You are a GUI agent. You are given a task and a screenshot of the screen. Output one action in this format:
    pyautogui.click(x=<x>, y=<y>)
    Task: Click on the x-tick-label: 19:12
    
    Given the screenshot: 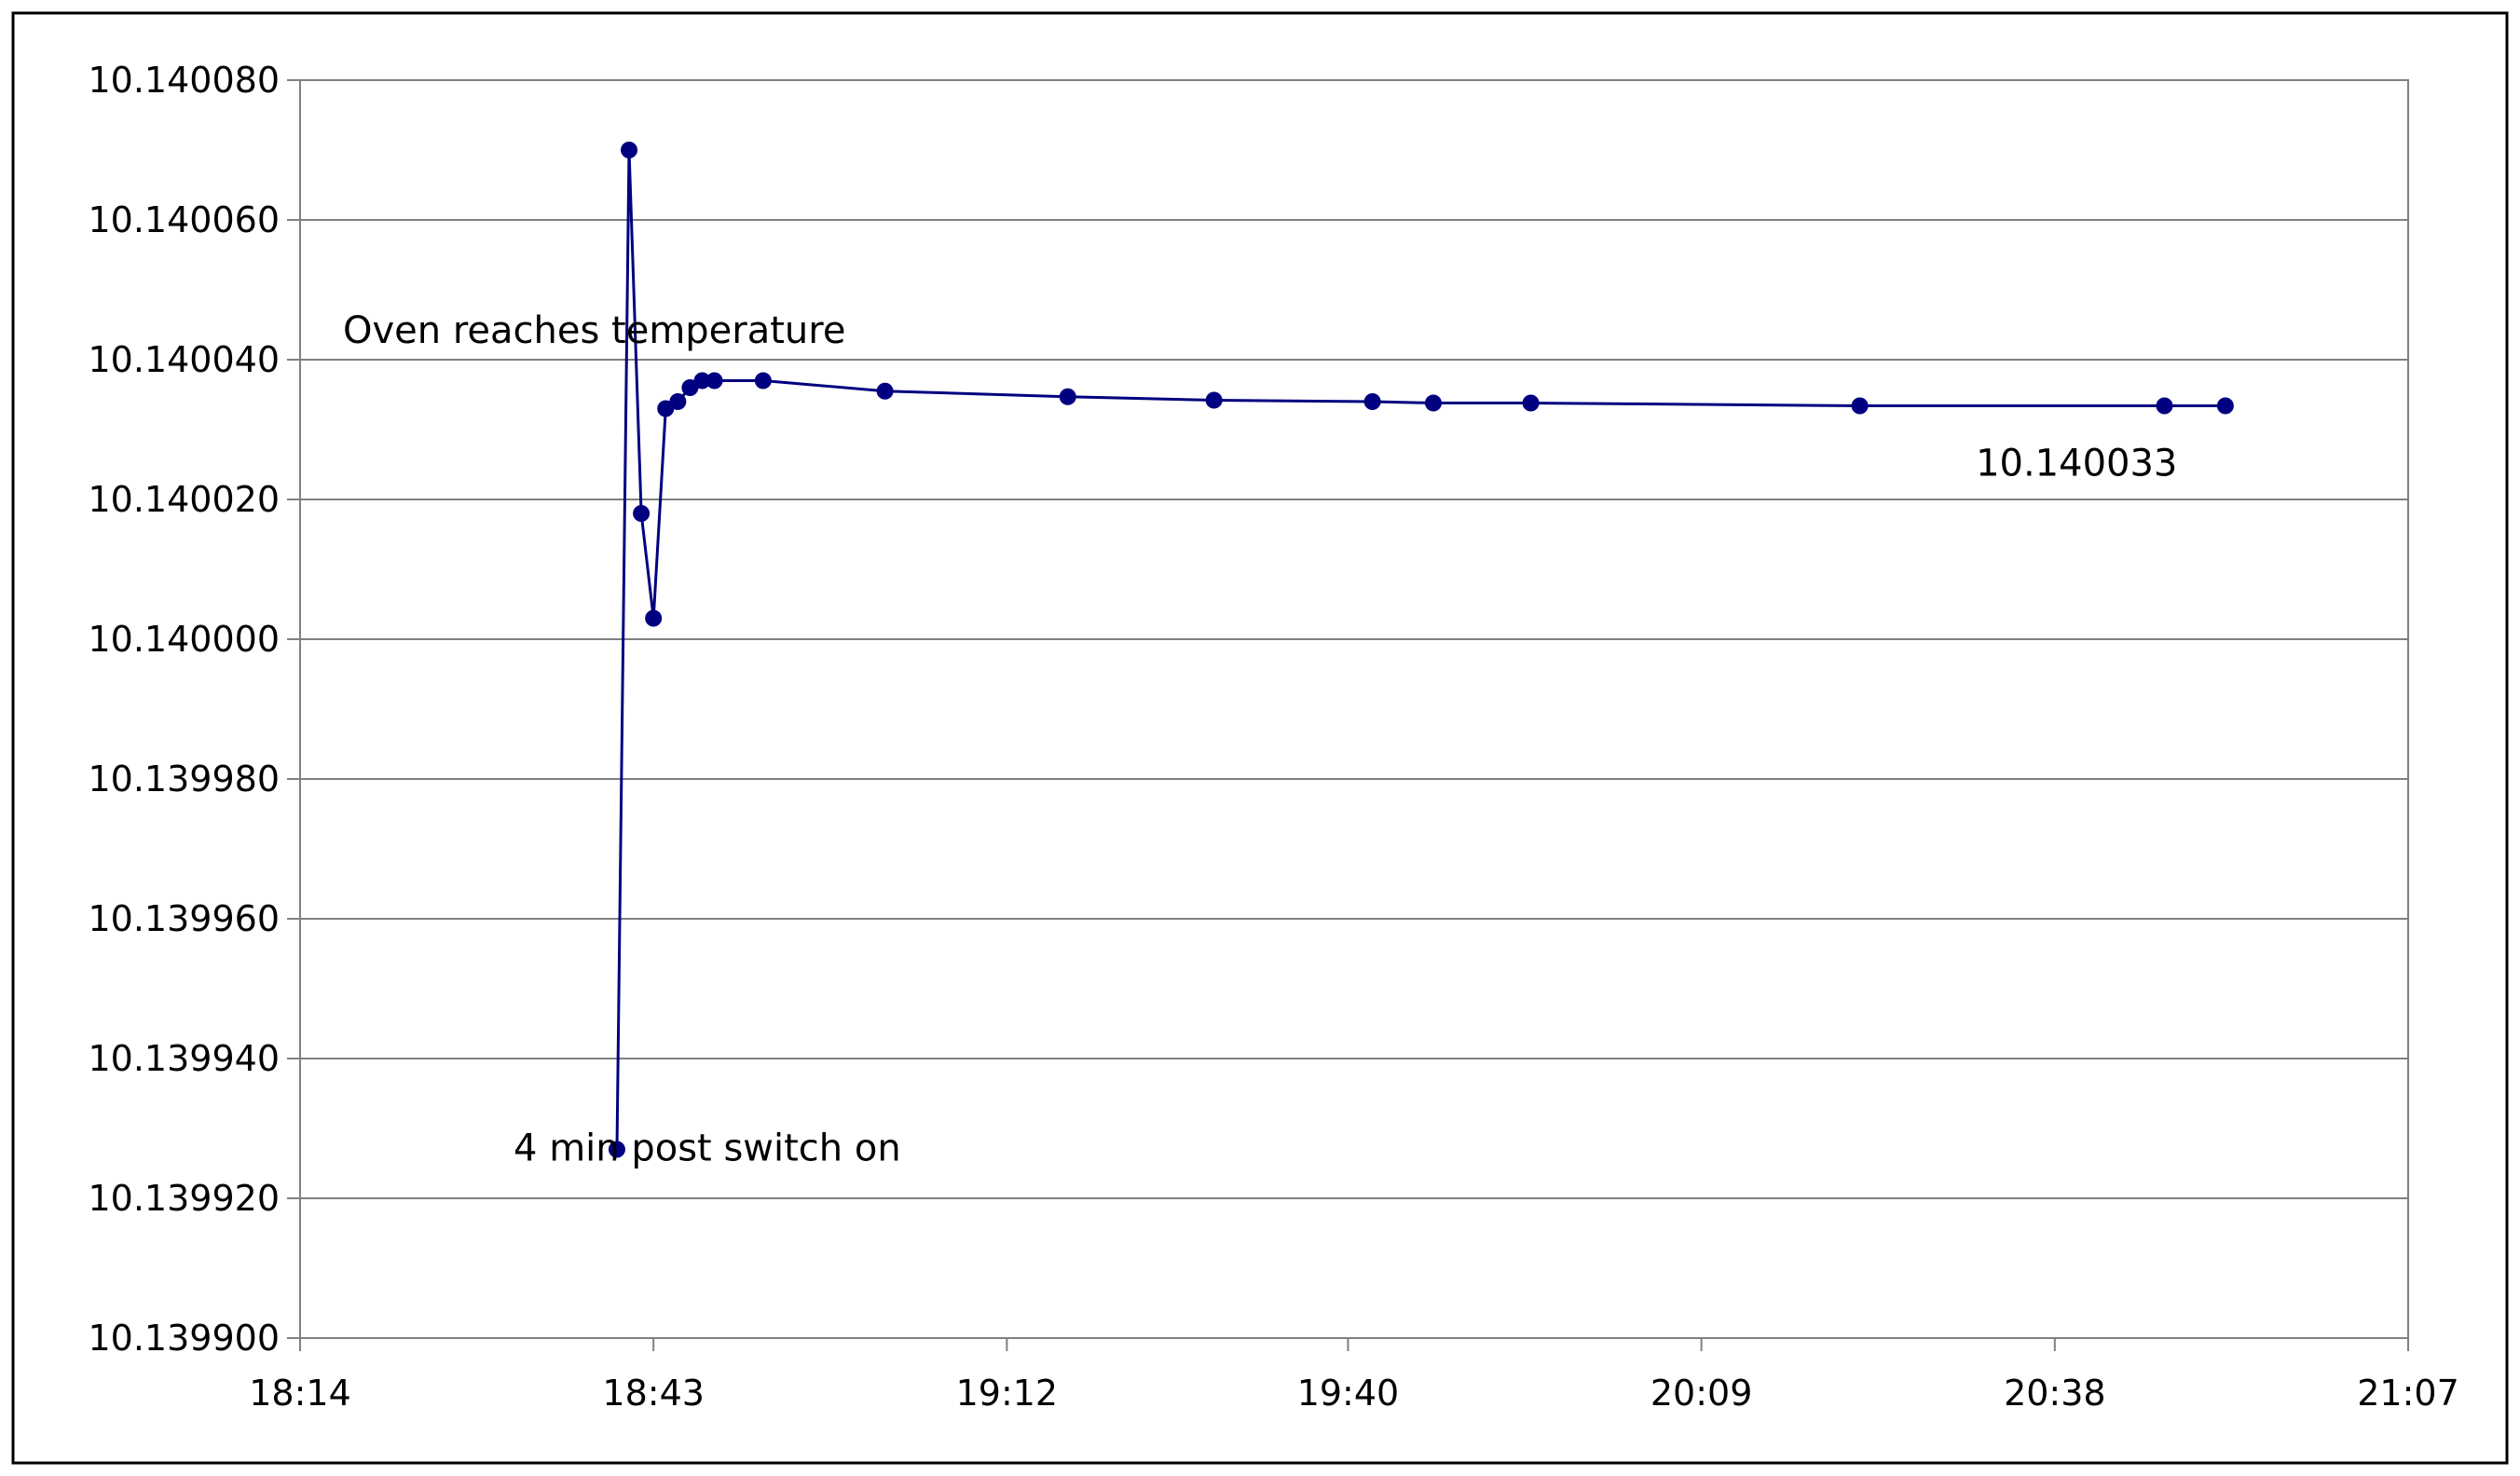 What is the action you would take?
    pyautogui.click(x=1007, y=1393)
    